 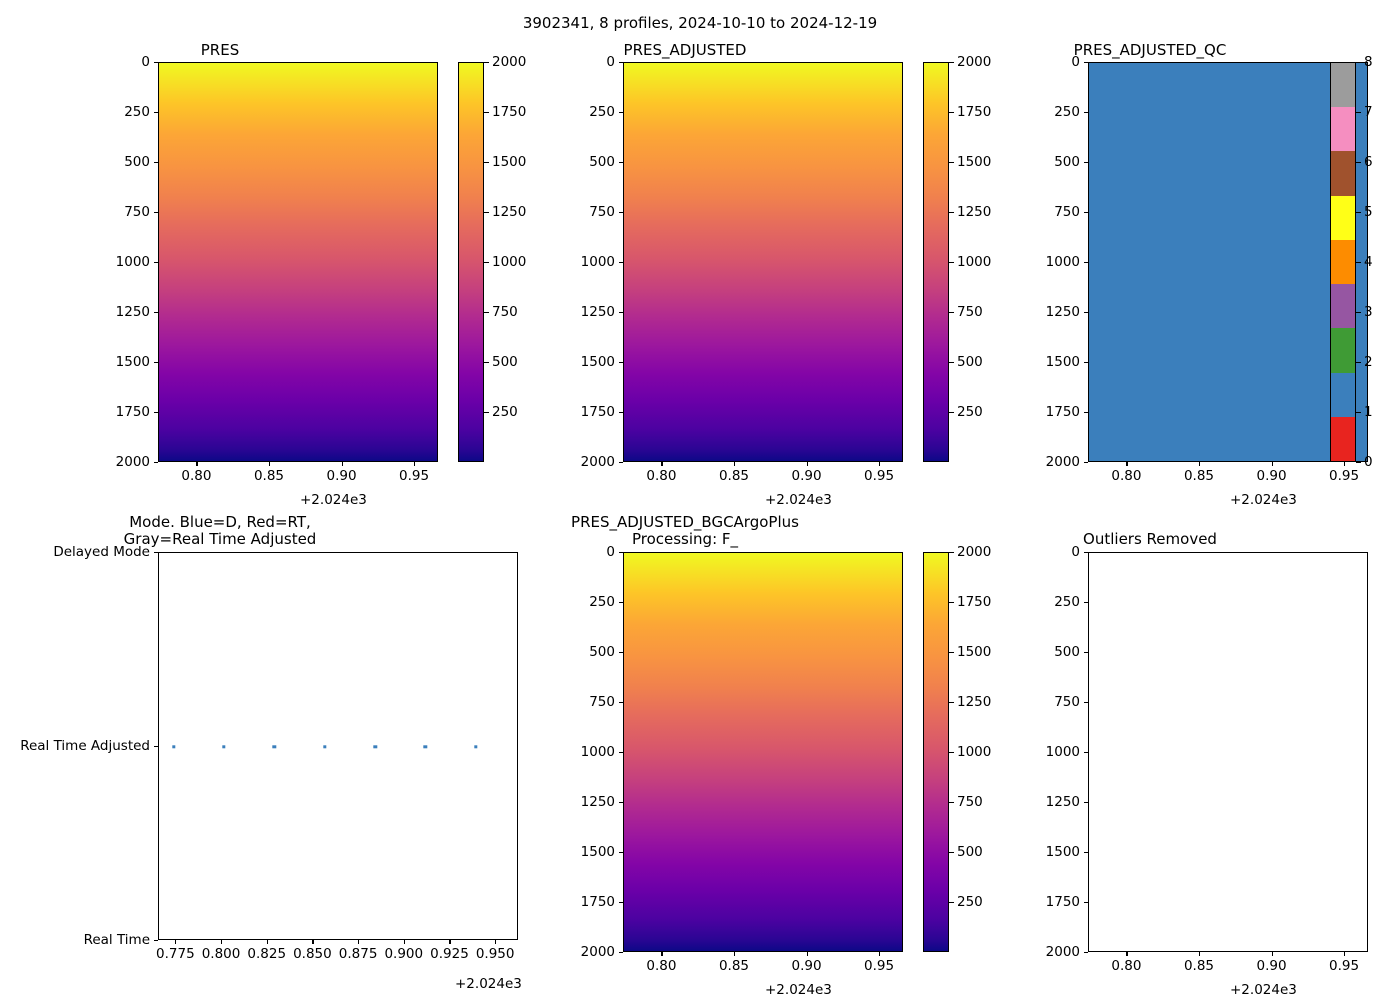 What do you see at coordinates (763, 262) in the screenshot?
I see `panel-pres-adjusted-axes` at bounding box center [763, 262].